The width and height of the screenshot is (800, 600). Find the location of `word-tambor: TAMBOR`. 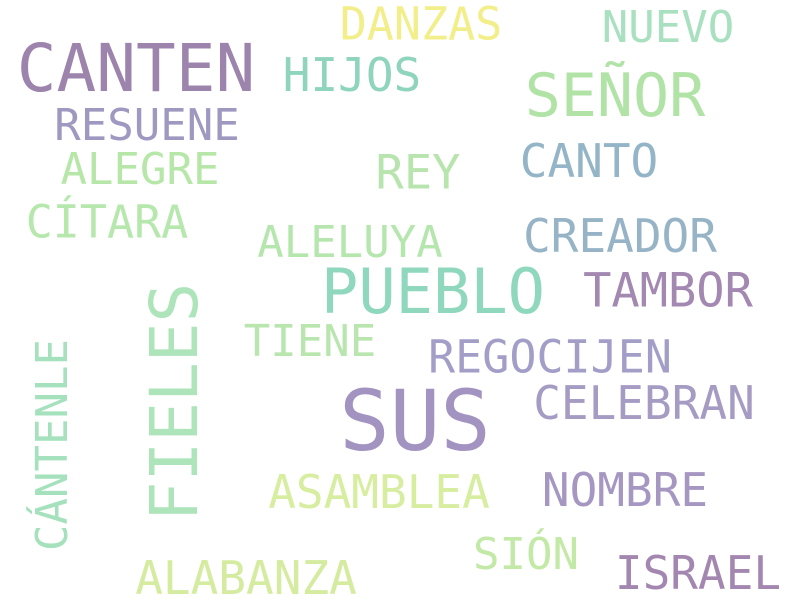

word-tambor: TAMBOR is located at coordinates (668, 291).